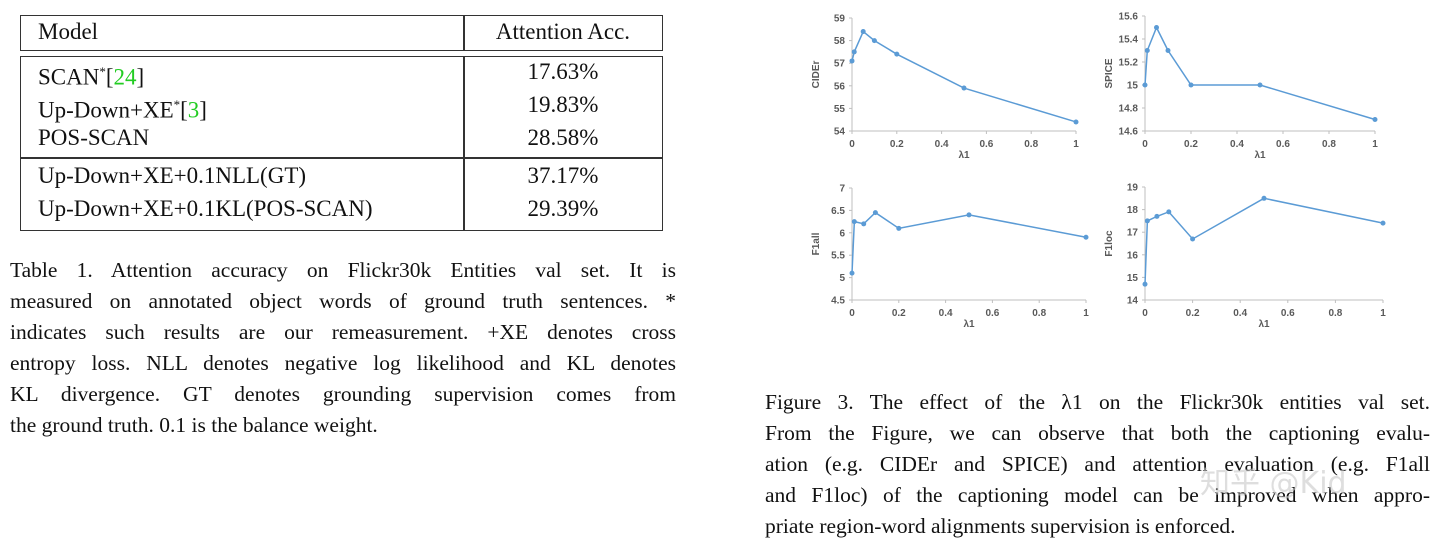  What do you see at coordinates (840, 86) in the screenshot?
I see `y-tick-label: 56` at bounding box center [840, 86].